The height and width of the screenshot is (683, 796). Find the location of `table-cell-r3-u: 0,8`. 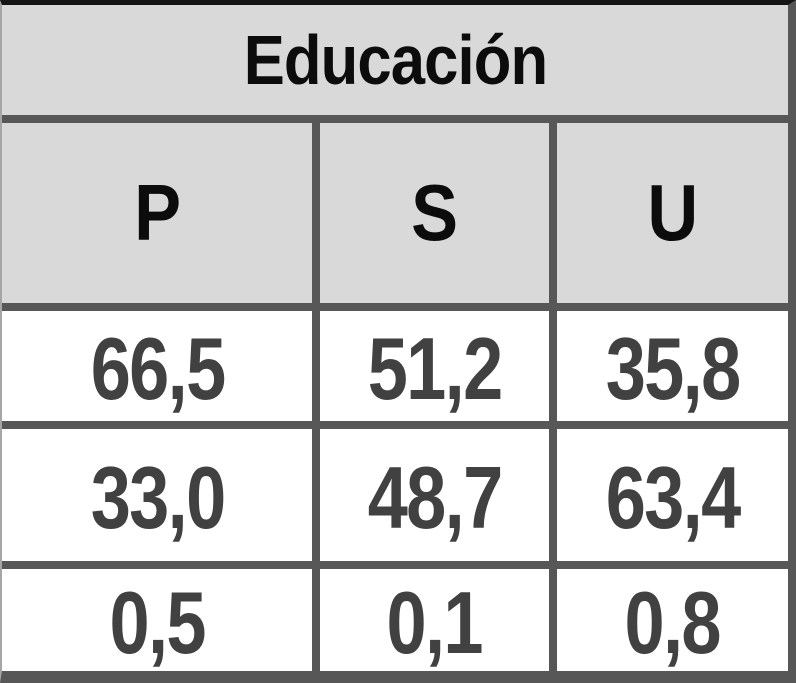

table-cell-r3-u: 0,8 is located at coordinates (672, 620).